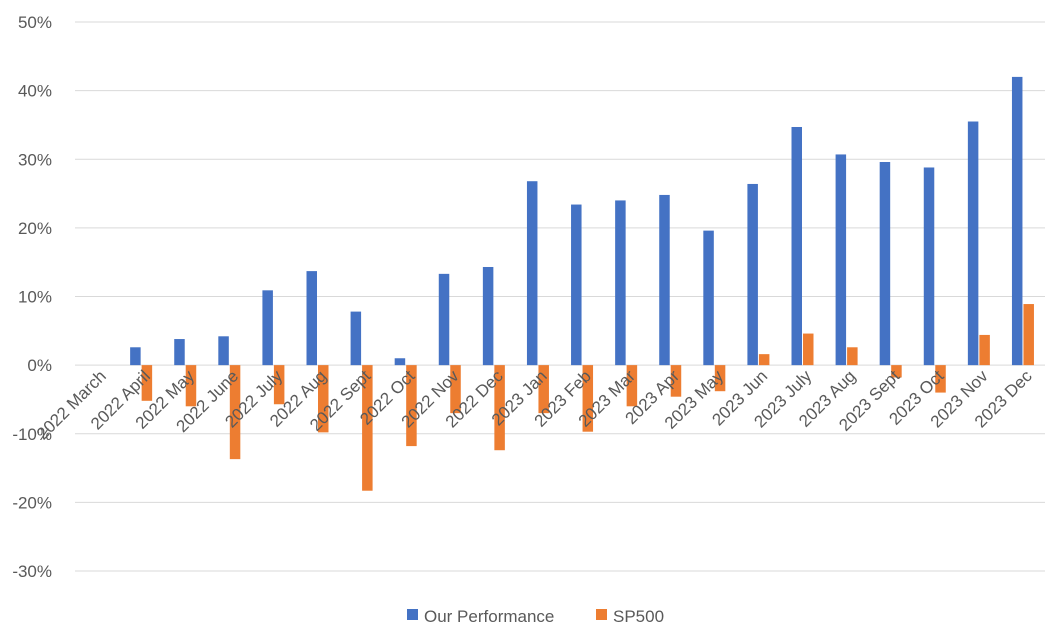 This screenshot has width=1063, height=641. I want to click on y-tick-label: -10%, so click(32, 434).